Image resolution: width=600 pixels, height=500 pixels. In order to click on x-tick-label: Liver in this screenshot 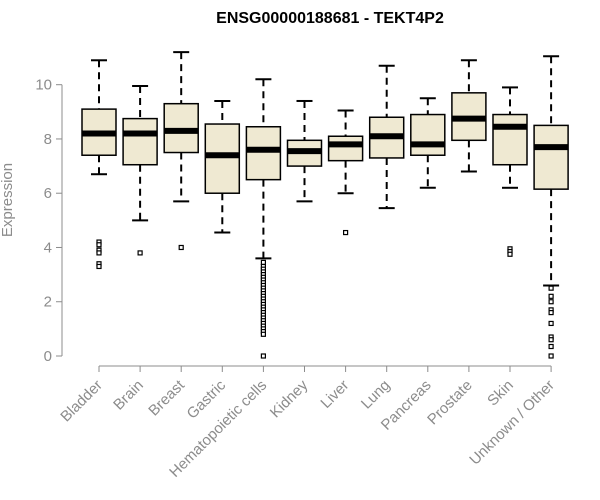, I will do `click(334, 394)`.